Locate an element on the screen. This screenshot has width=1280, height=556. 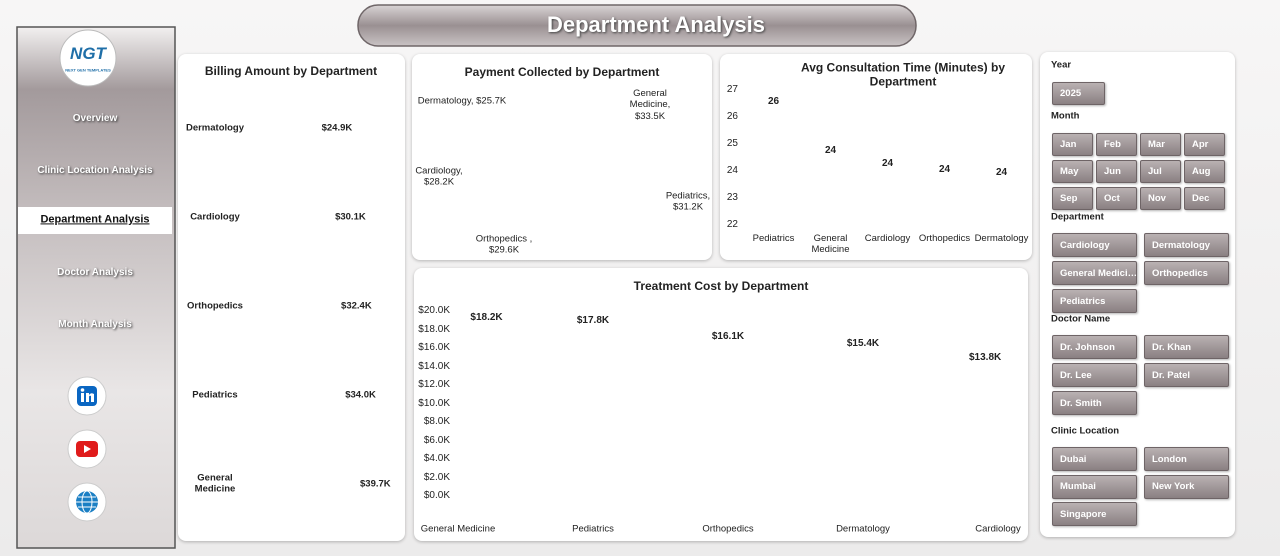
slicer-button: Dec is located at coordinates (1204, 198).